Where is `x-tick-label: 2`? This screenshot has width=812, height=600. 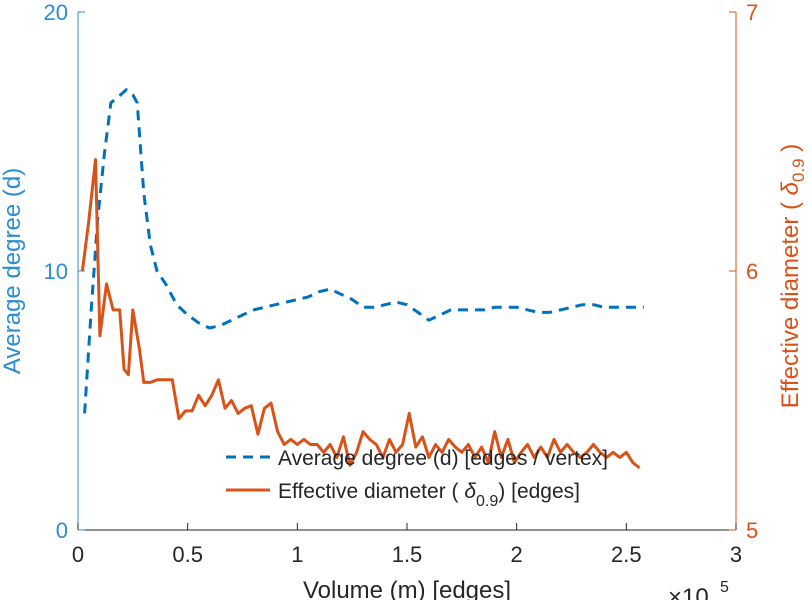 x-tick-label: 2 is located at coordinates (517, 554).